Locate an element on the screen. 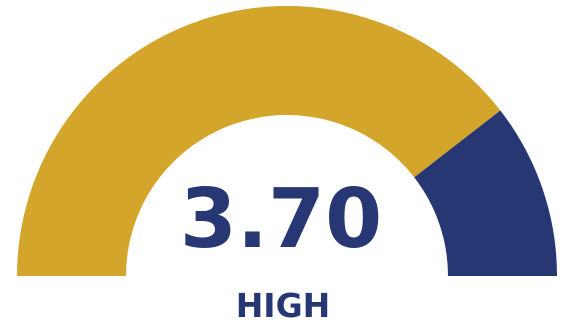  gauge-category-label: HIGH is located at coordinates (283, 305).